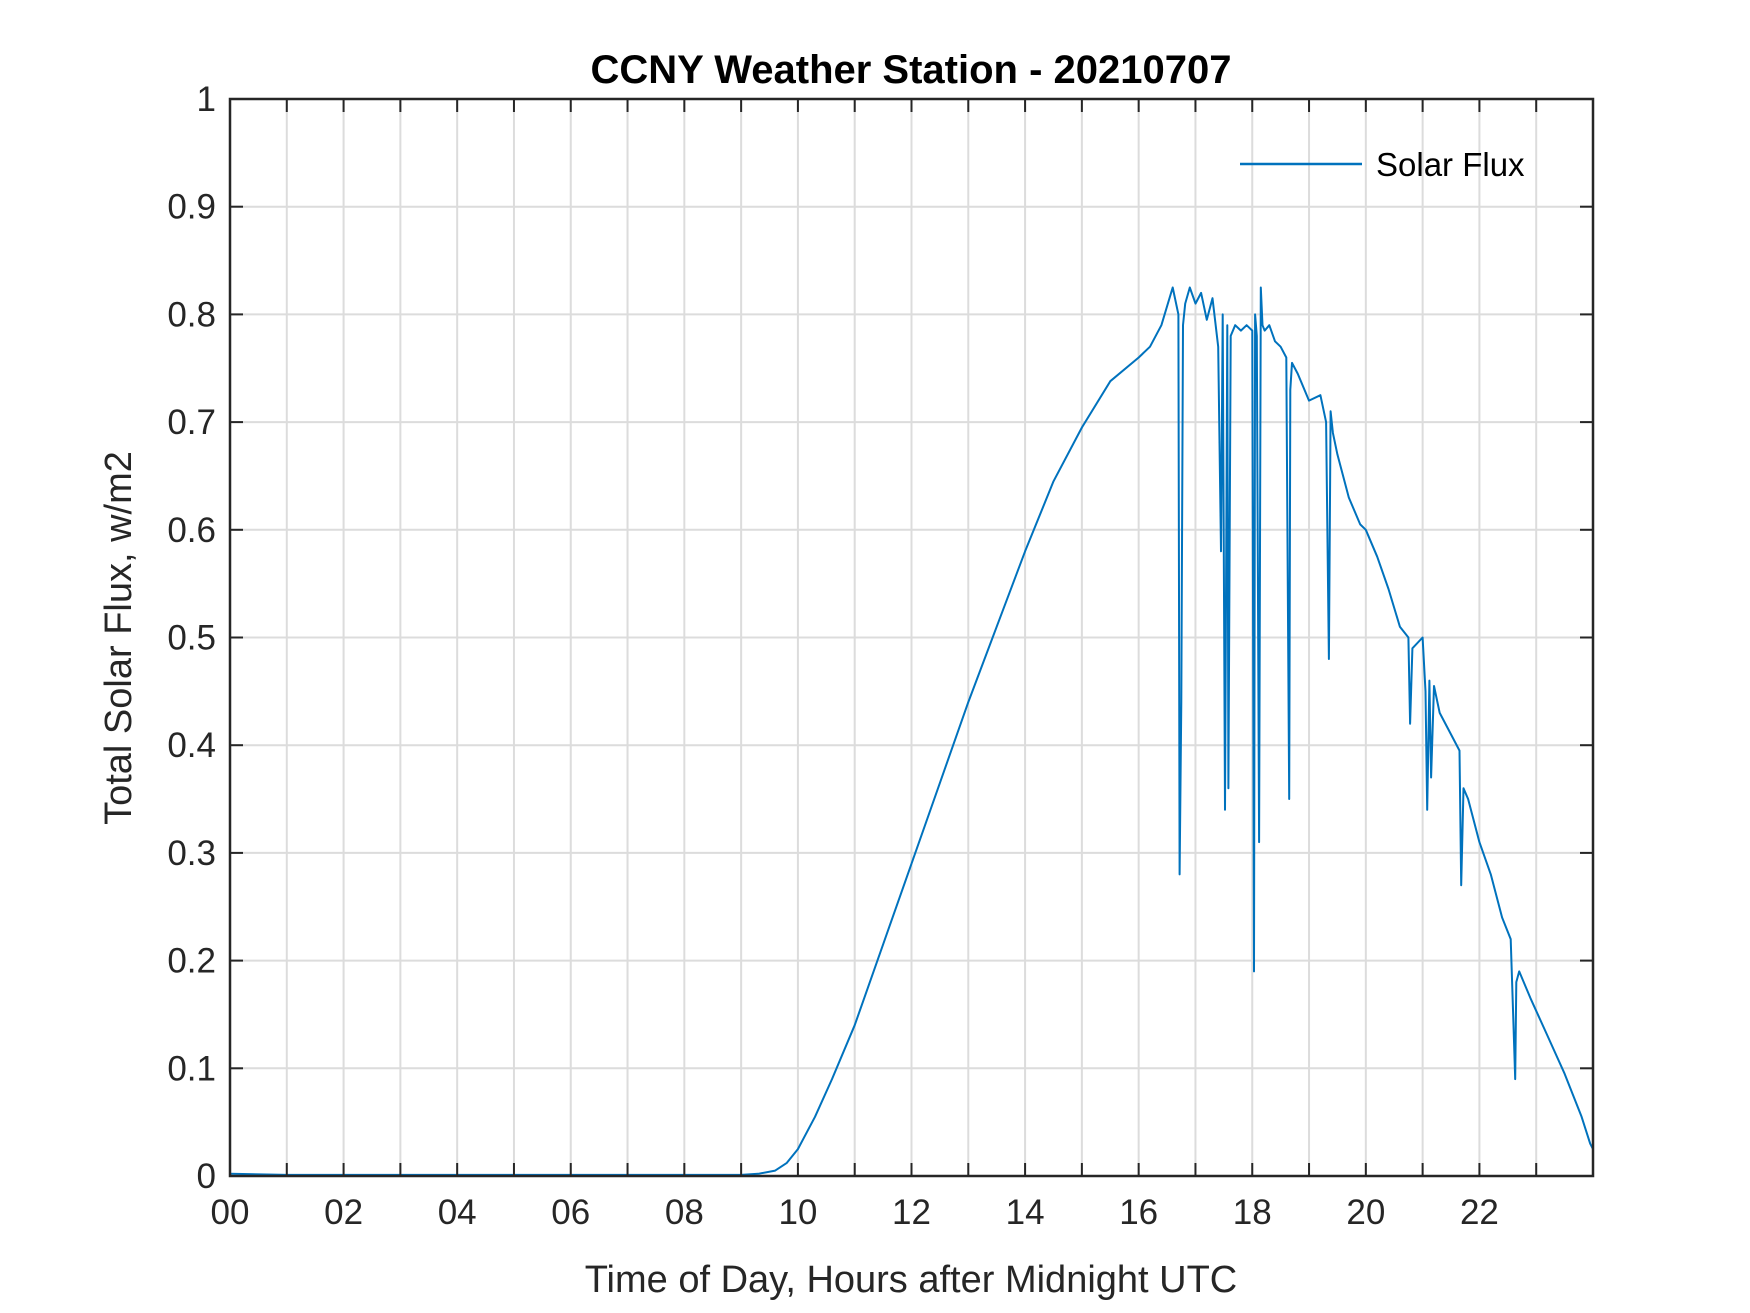 The height and width of the screenshot is (1313, 1750). What do you see at coordinates (1138, 1212) in the screenshot?
I see `x-tick-label: 16` at bounding box center [1138, 1212].